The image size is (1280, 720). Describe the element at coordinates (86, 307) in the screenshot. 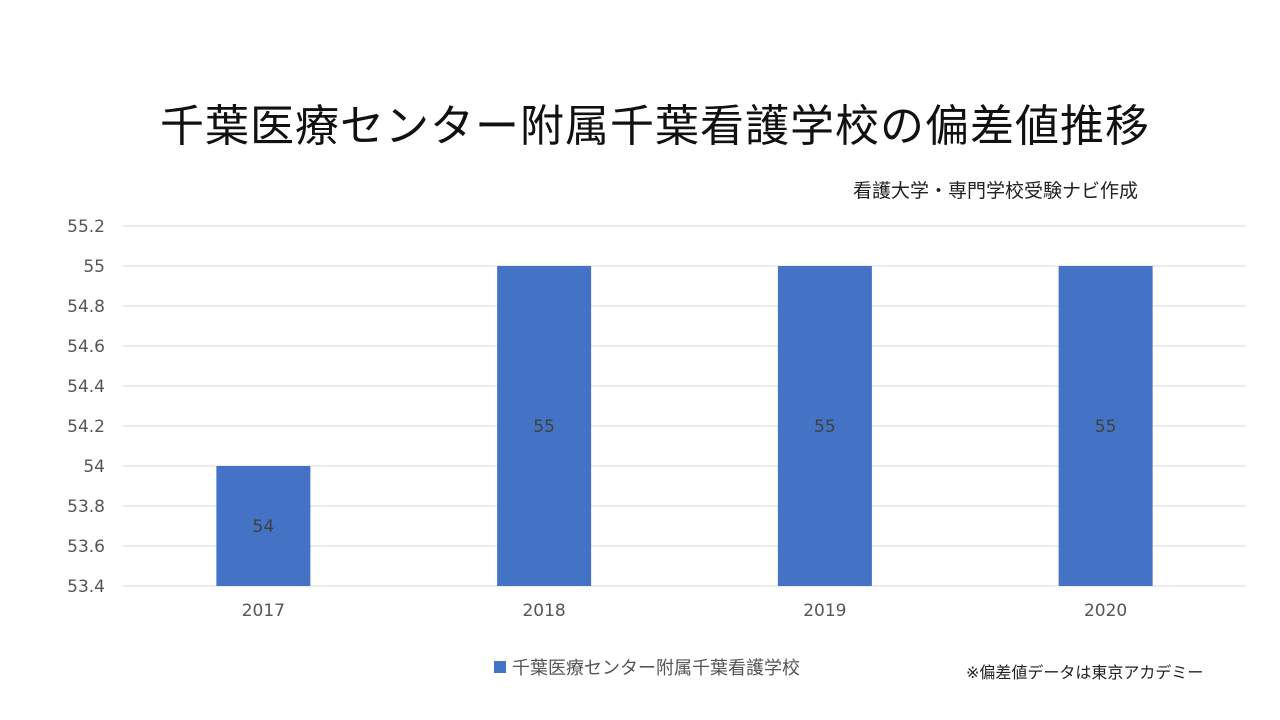

I see `y-tick-label: 54.8` at that location.